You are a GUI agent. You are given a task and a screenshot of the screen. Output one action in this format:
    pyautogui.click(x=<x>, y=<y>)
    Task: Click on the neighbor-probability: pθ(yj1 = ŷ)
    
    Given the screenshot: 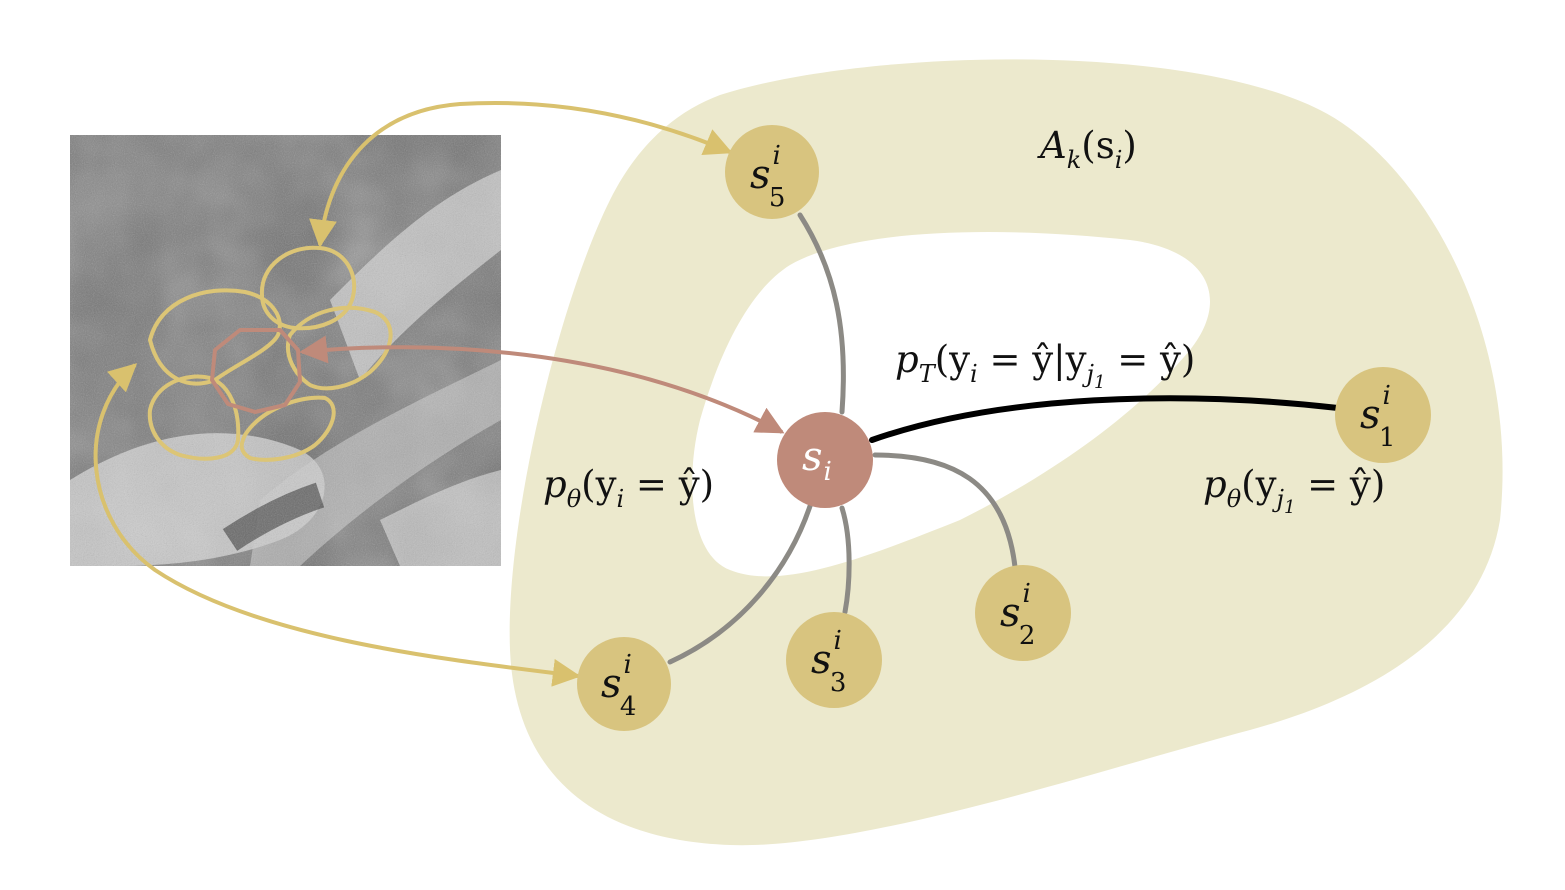 What is the action you would take?
    pyautogui.click(x=1294, y=490)
    